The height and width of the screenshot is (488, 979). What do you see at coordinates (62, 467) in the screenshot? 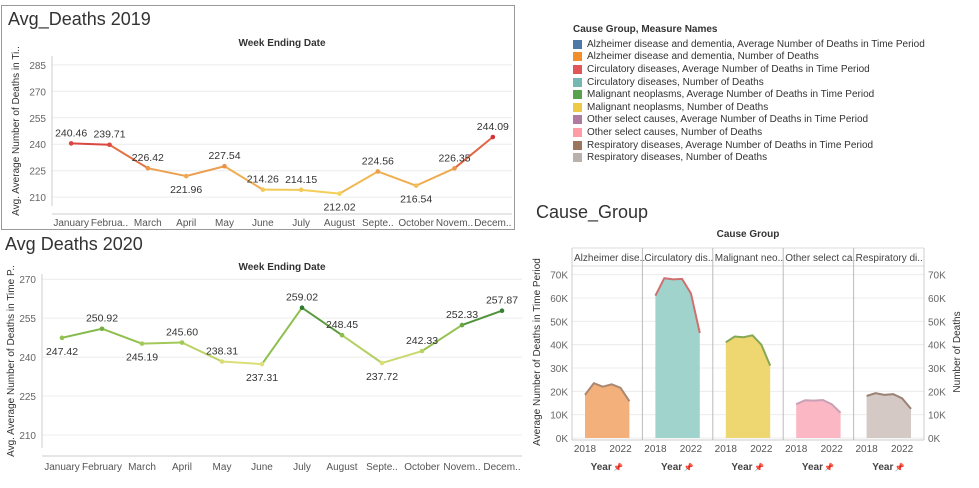
I see `c2020-x-tick-label: January` at bounding box center [62, 467].